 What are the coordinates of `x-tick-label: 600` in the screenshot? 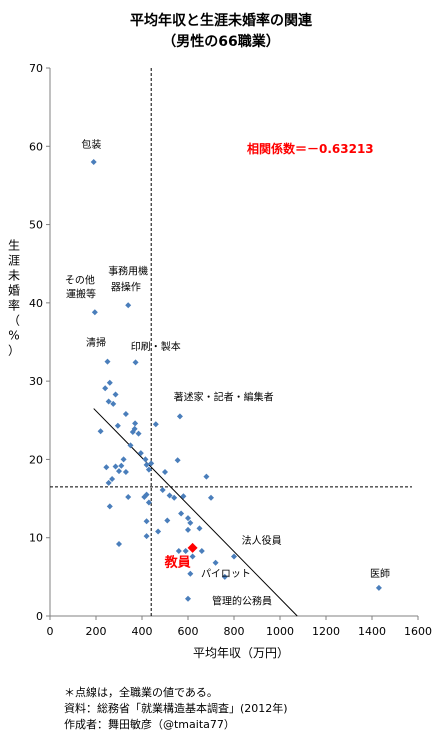 It's located at (188, 631).